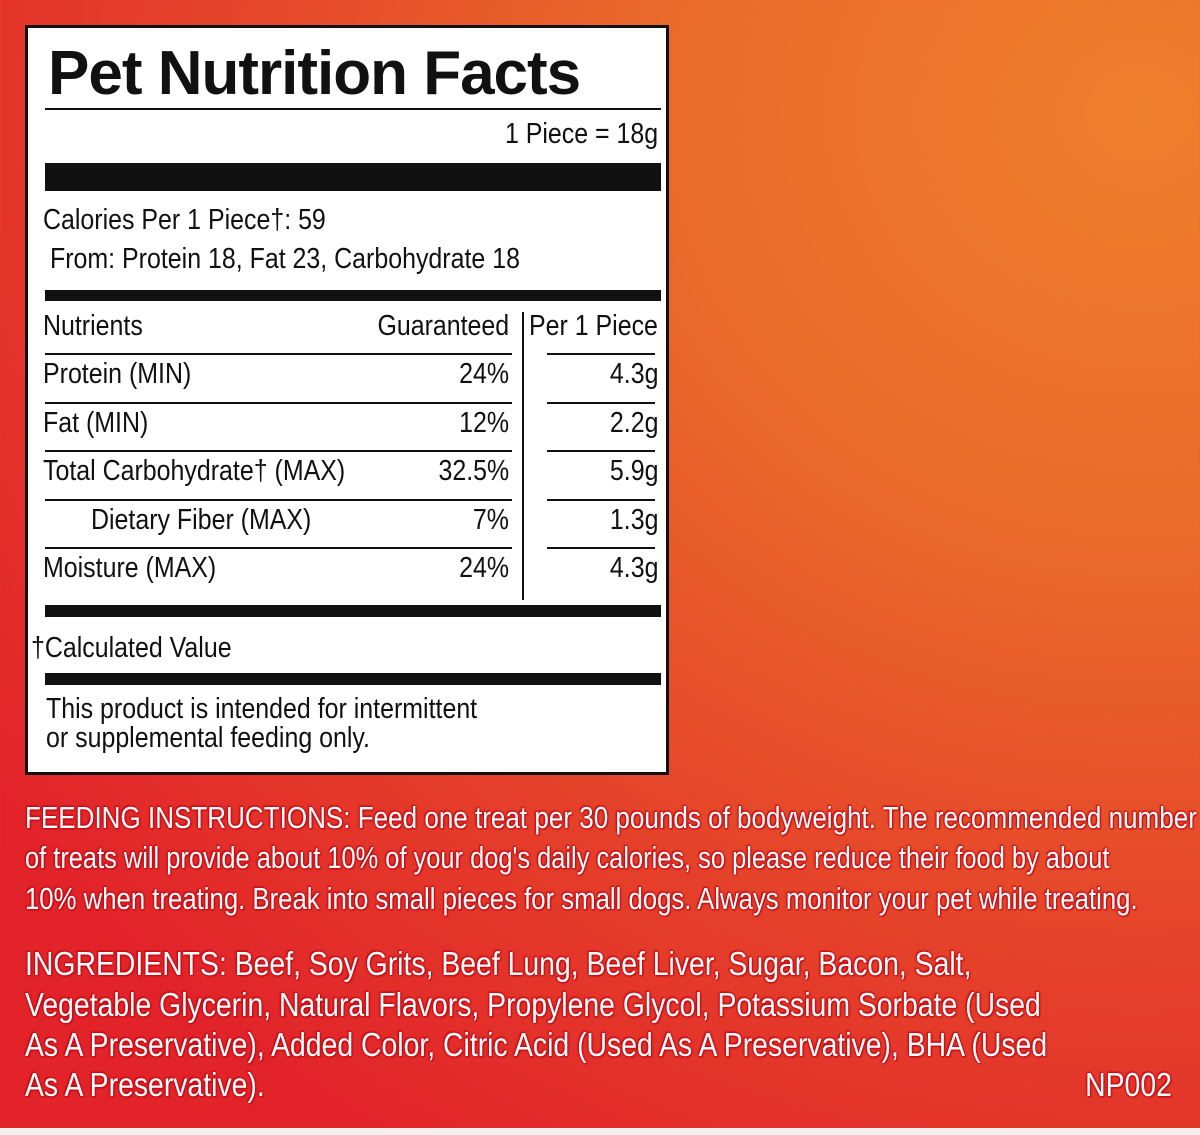 The image size is (1200, 1135). What do you see at coordinates (490, 519) in the screenshot?
I see `guaranteed-value: 7%` at bounding box center [490, 519].